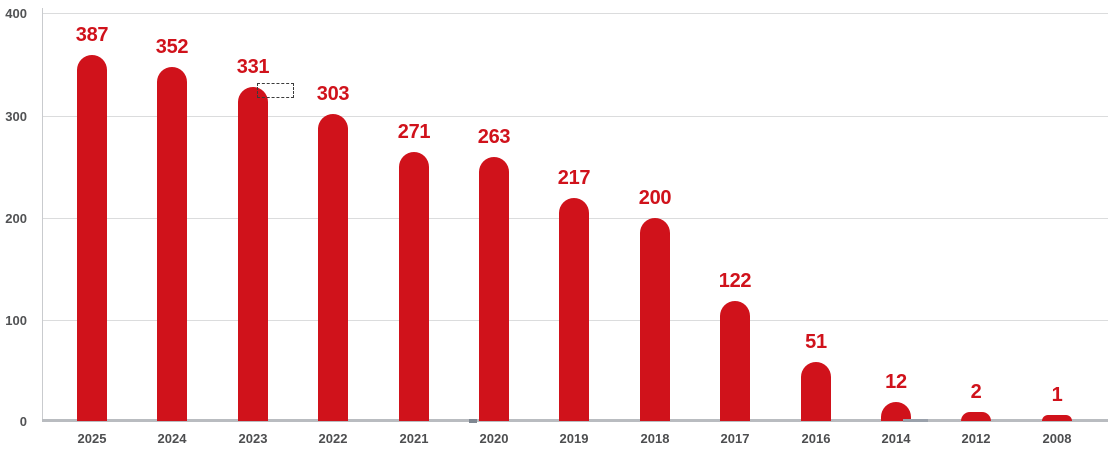  Describe the element at coordinates (816, 391) in the screenshot. I see `bar-2016` at that location.